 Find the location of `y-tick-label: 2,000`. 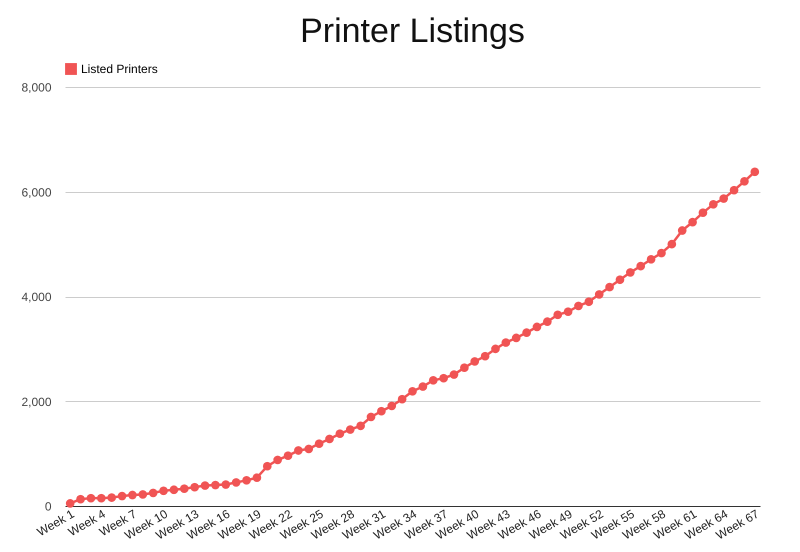

y-tick-label: 2,000 is located at coordinates (36, 401).